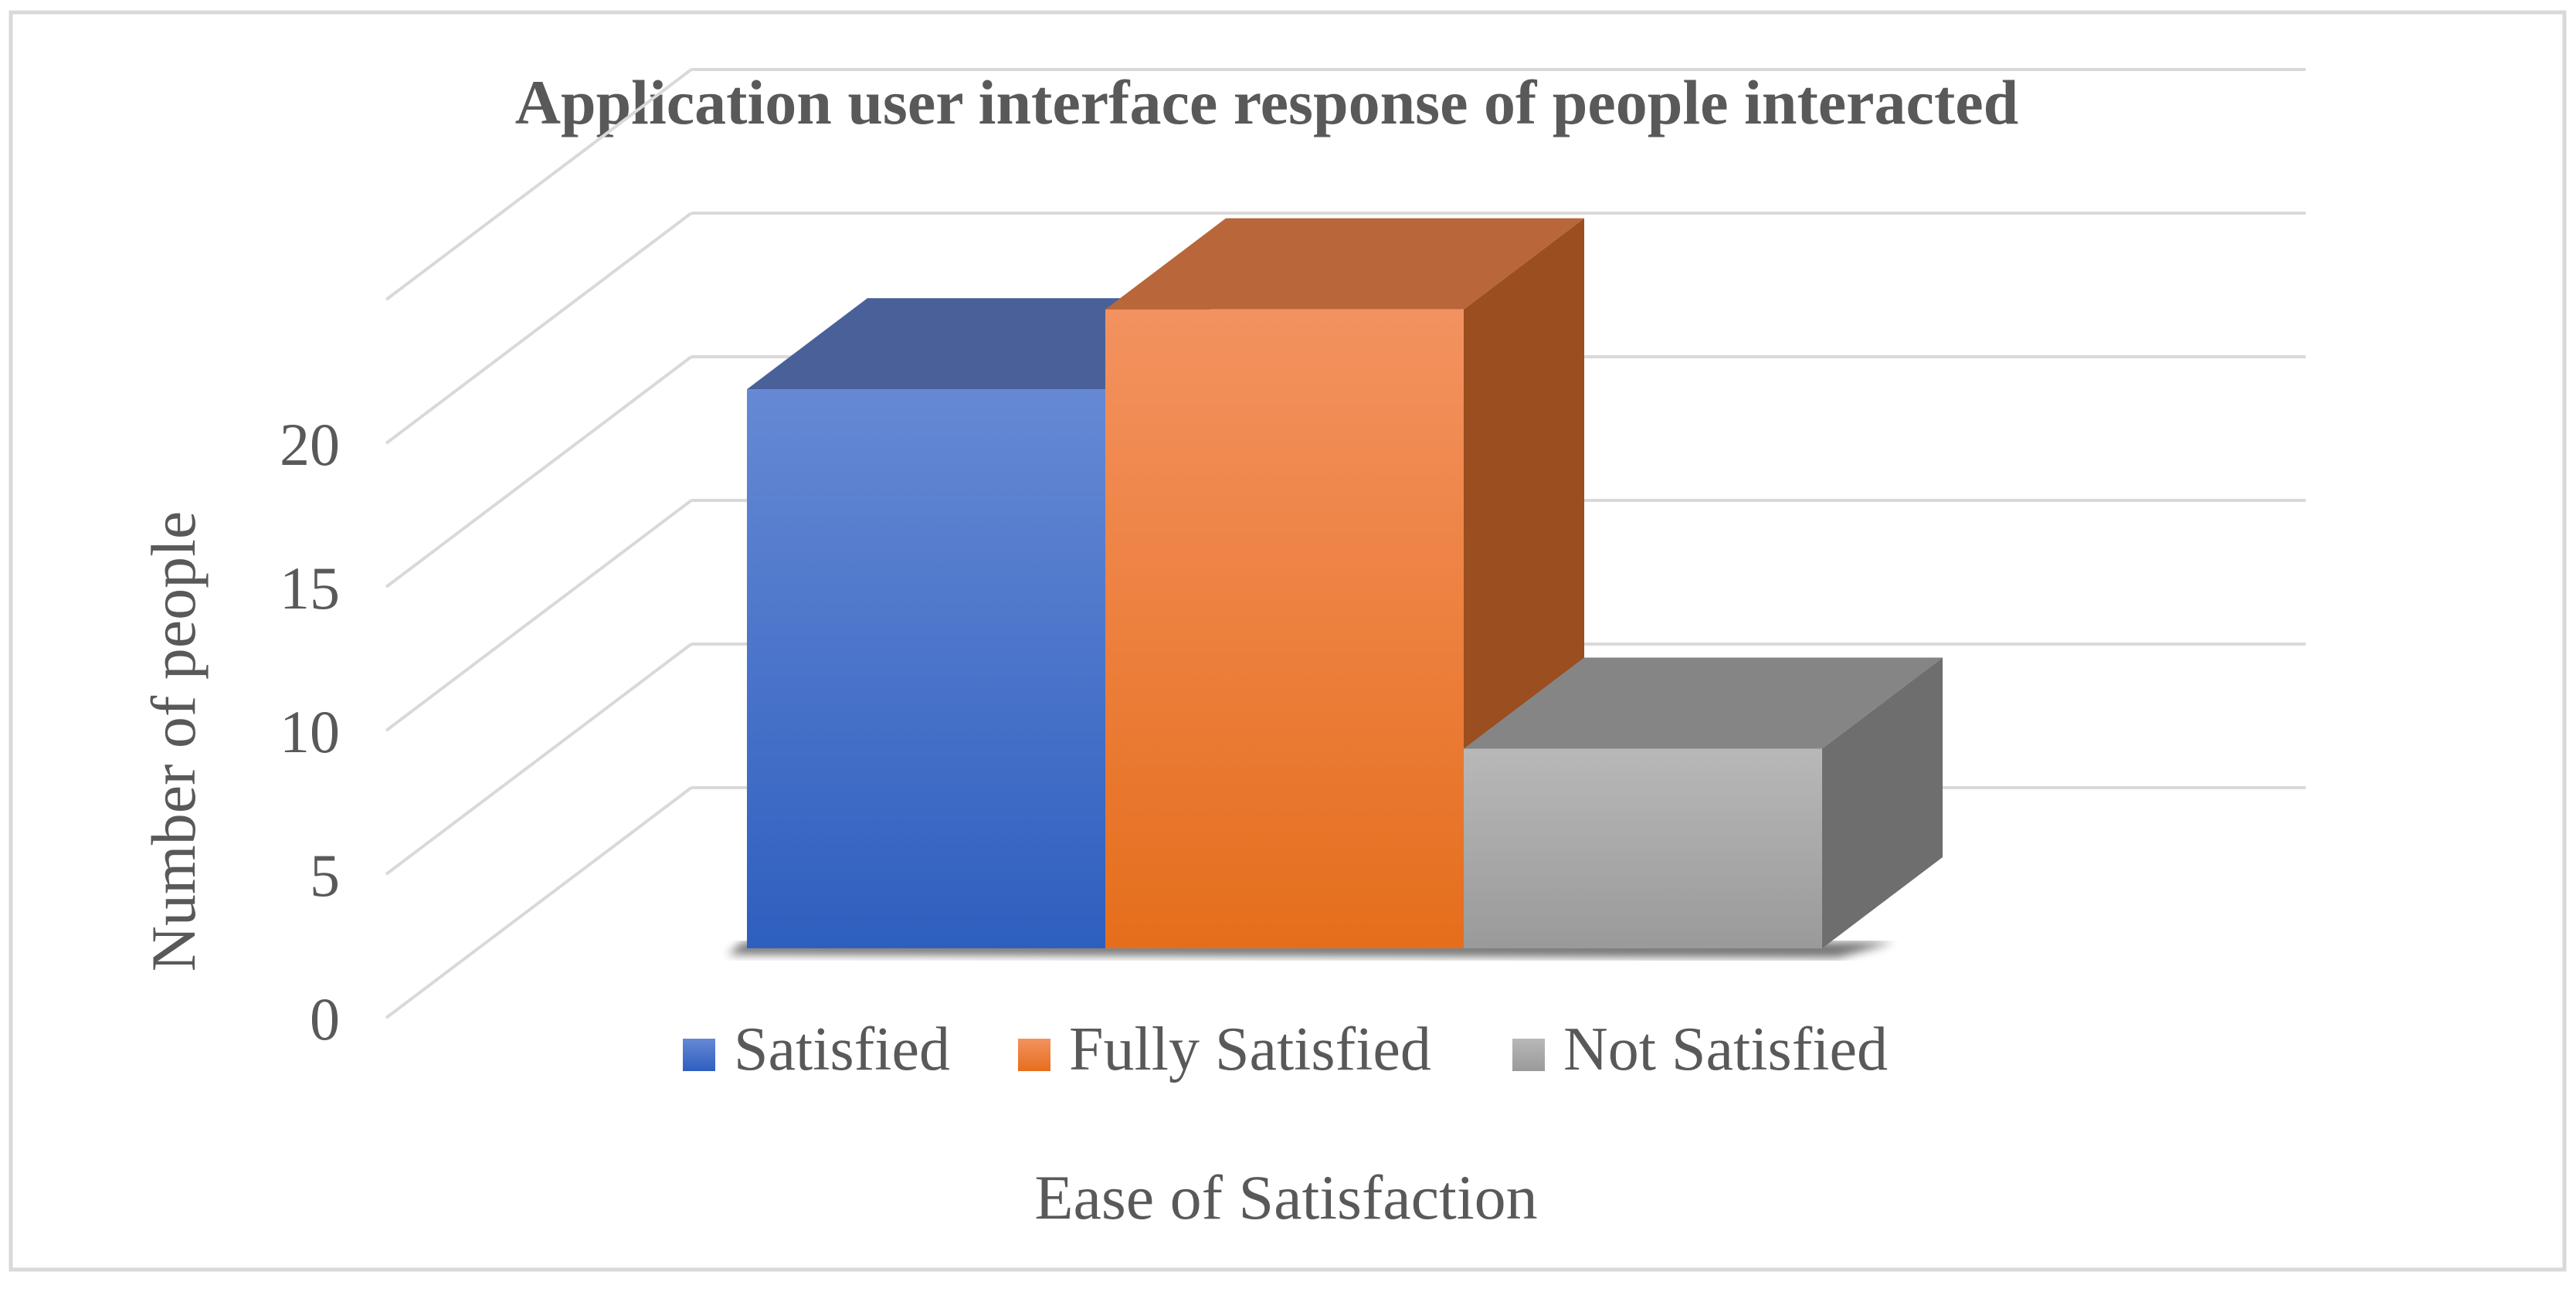 This screenshot has width=2576, height=1302. What do you see at coordinates (1725, 1049) in the screenshot?
I see `legend-label: Not Satisfied` at bounding box center [1725, 1049].